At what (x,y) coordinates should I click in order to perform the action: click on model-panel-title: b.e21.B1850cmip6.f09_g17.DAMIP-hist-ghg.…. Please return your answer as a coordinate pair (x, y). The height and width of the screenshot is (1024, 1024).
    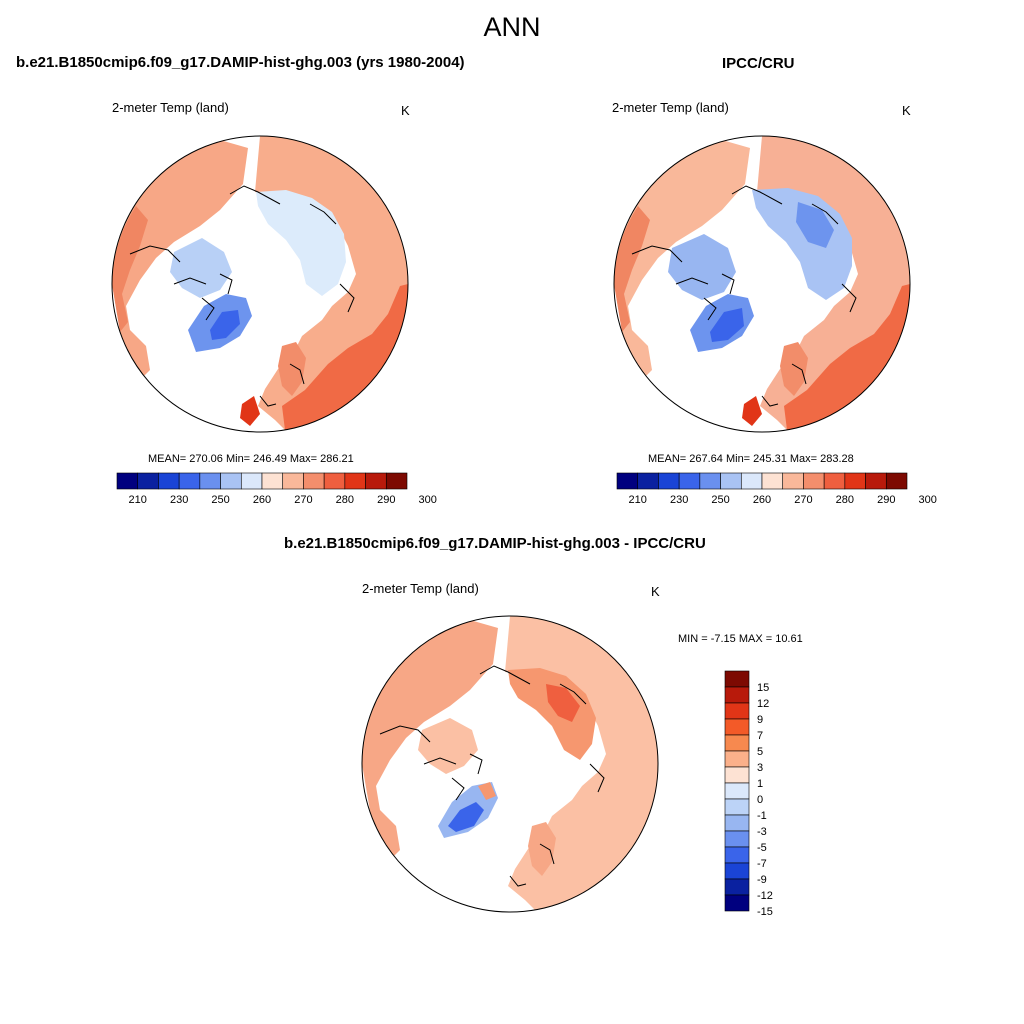
    Looking at the image, I should click on (240, 62).